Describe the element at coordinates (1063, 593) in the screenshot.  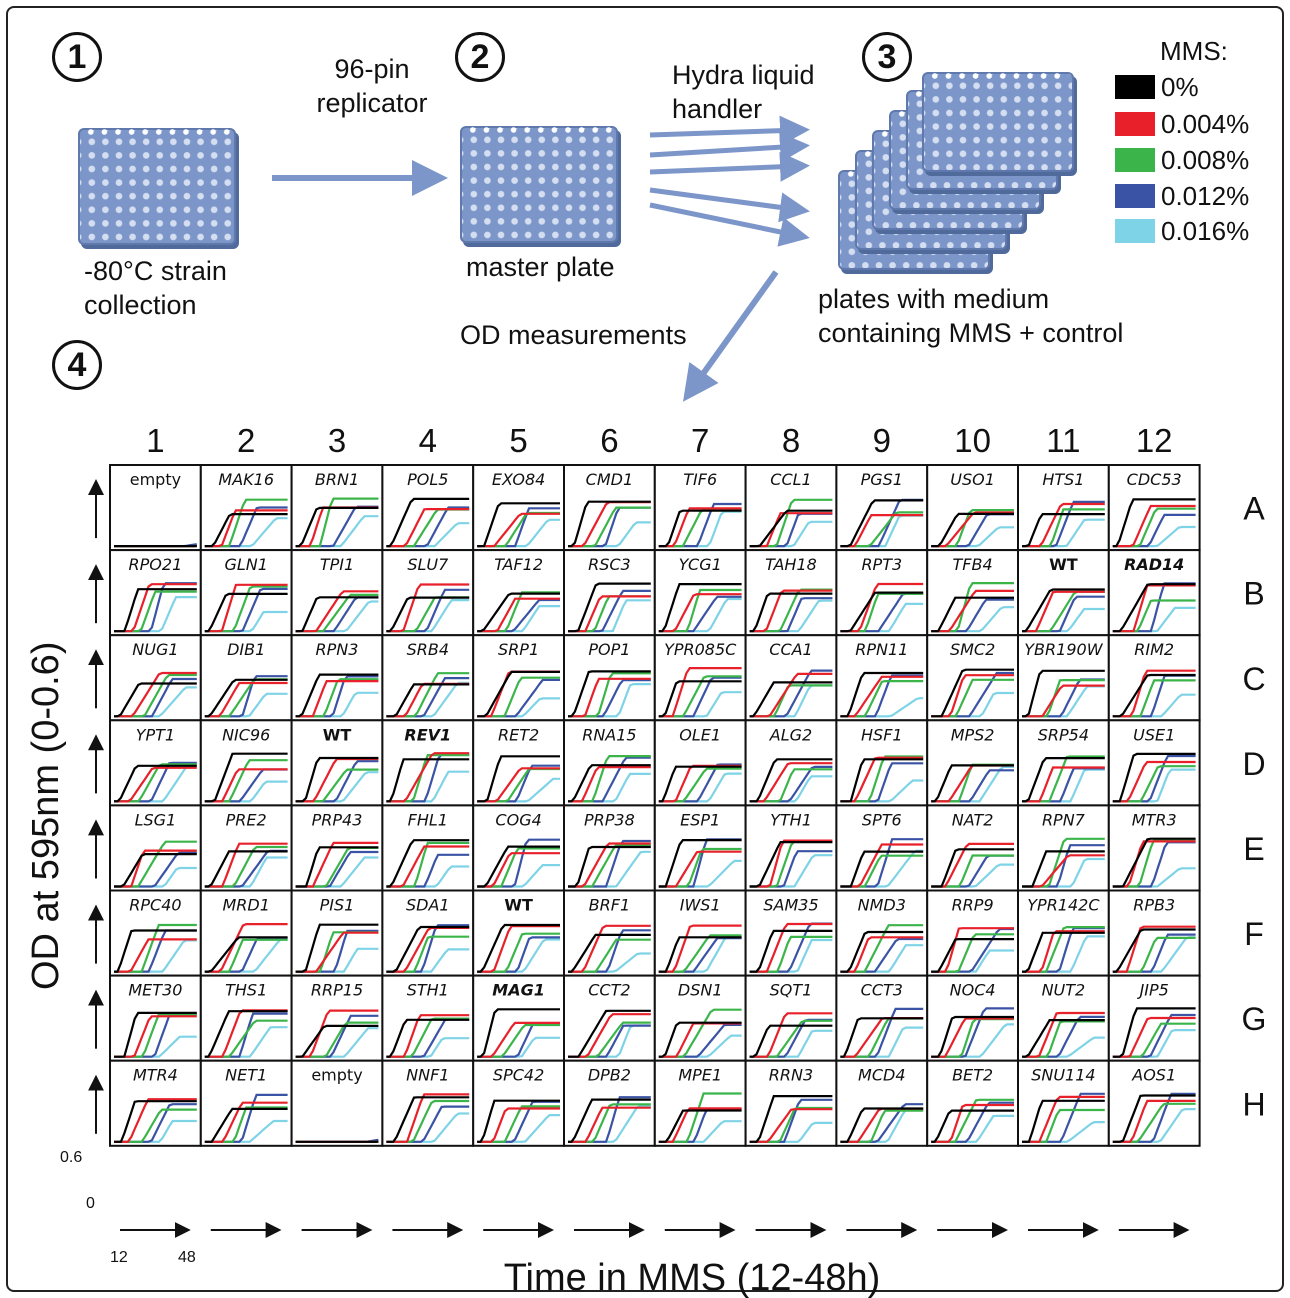
I see `well-B11: WT` at that location.